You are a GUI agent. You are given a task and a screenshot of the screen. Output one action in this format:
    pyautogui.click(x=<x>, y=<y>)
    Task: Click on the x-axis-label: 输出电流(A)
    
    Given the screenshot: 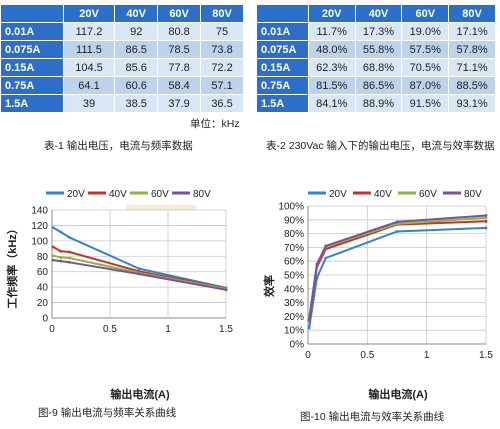 What is the action you would take?
    pyautogui.click(x=398, y=394)
    